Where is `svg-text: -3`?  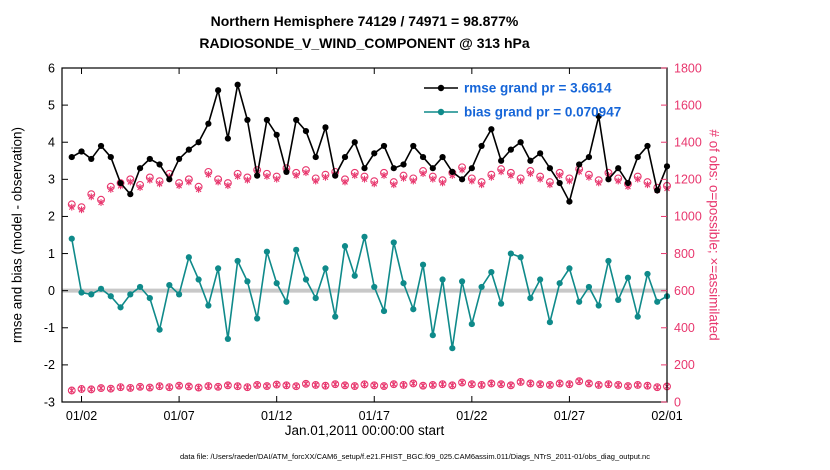
svg-text: -3 is located at coordinates (49, 402).